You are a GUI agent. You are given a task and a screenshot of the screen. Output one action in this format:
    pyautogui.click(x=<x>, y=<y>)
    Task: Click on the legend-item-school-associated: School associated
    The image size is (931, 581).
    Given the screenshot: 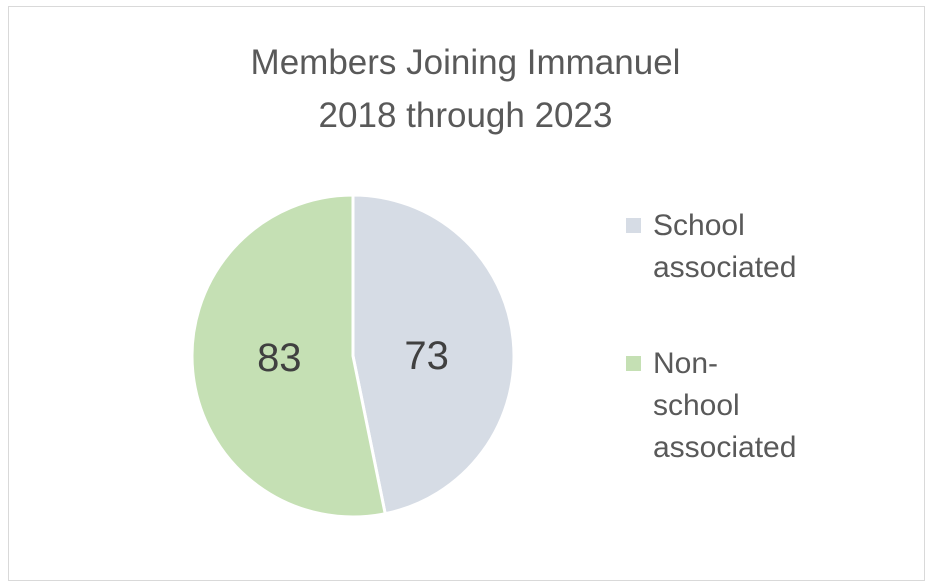 What is the action you would take?
    pyautogui.click(x=736, y=247)
    